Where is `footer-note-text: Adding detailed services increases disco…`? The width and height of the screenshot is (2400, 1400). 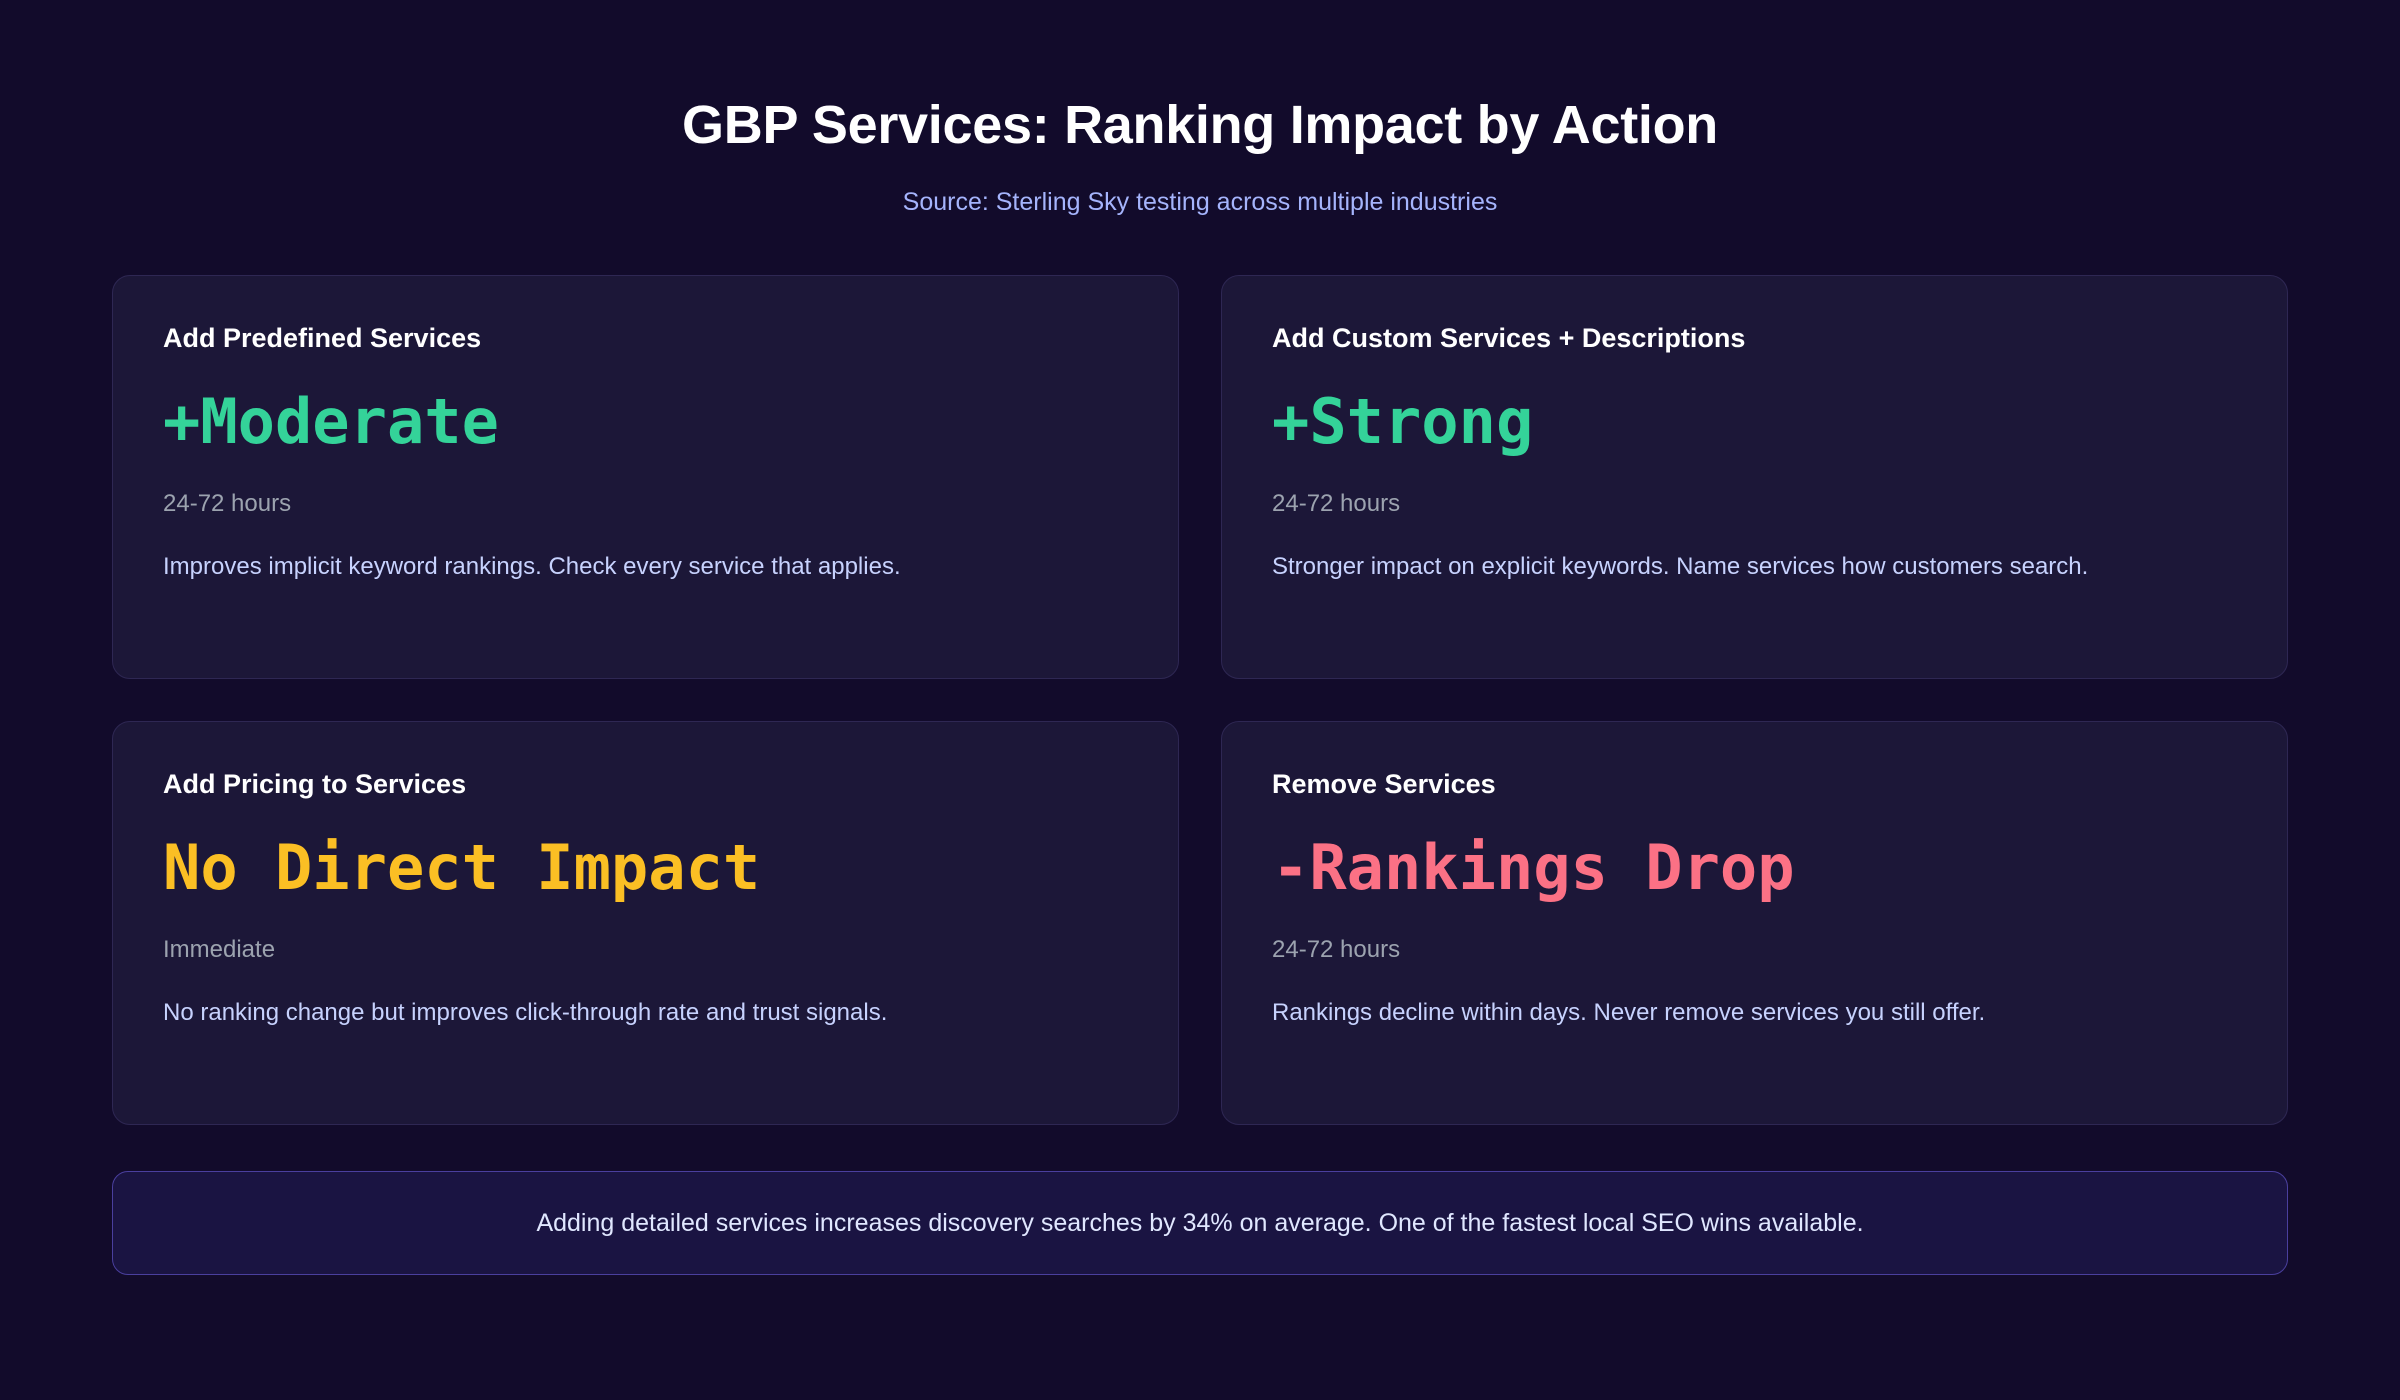
footer-note-text: Adding detailed services increases disco… is located at coordinates (1200, 1223).